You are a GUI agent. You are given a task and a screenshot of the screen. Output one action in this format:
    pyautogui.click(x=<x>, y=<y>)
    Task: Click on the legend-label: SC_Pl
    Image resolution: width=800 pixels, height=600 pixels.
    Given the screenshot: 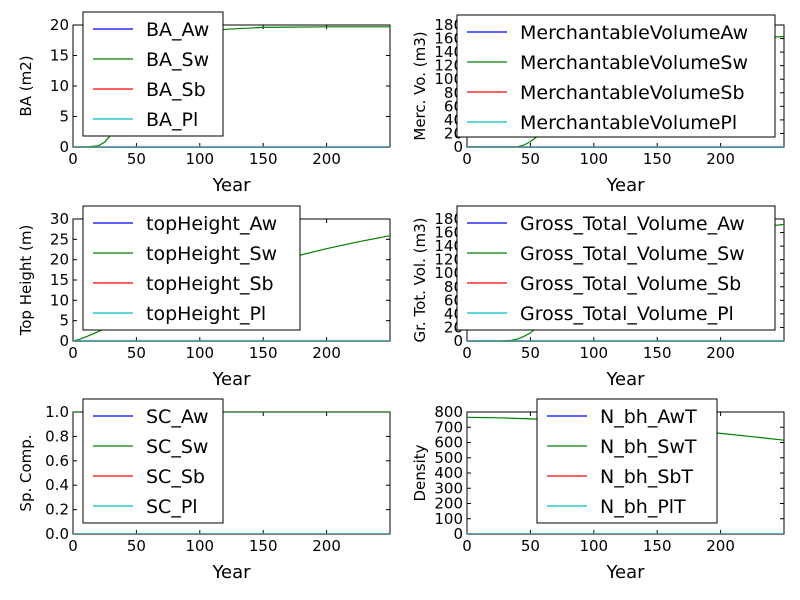 What is the action you would take?
    pyautogui.click(x=172, y=507)
    